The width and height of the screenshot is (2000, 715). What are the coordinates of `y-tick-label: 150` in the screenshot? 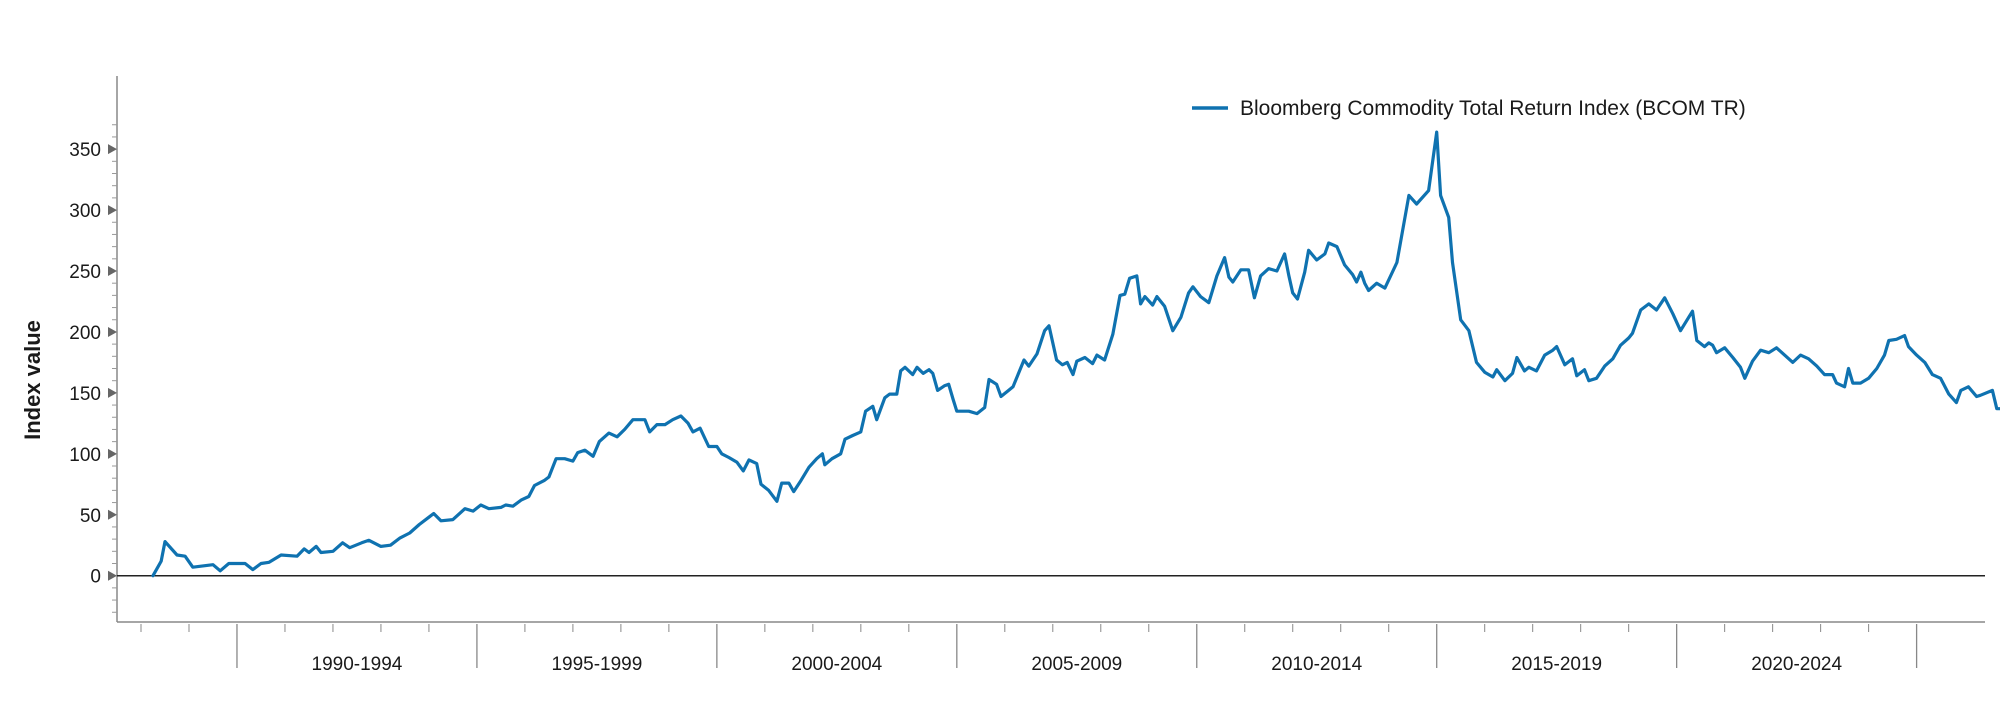 It's located at (85, 394).